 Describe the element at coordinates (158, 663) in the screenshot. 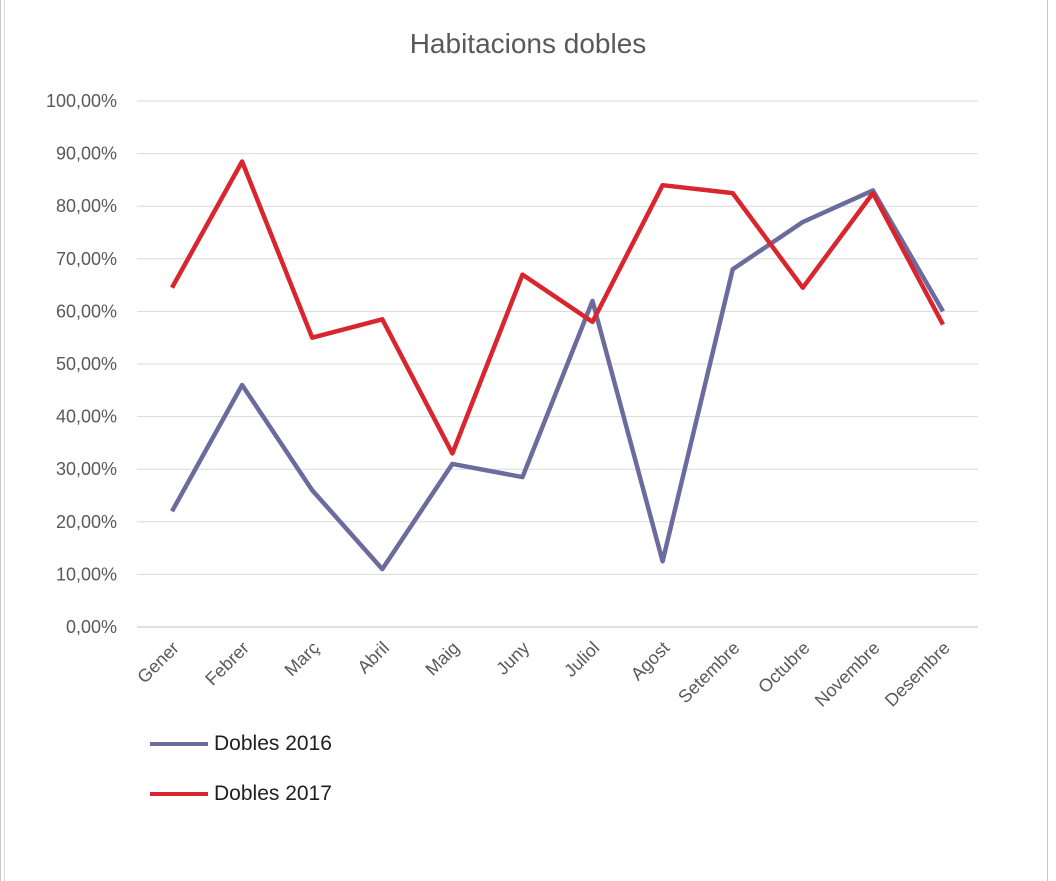

I see `x-tick-label: Gener` at that location.